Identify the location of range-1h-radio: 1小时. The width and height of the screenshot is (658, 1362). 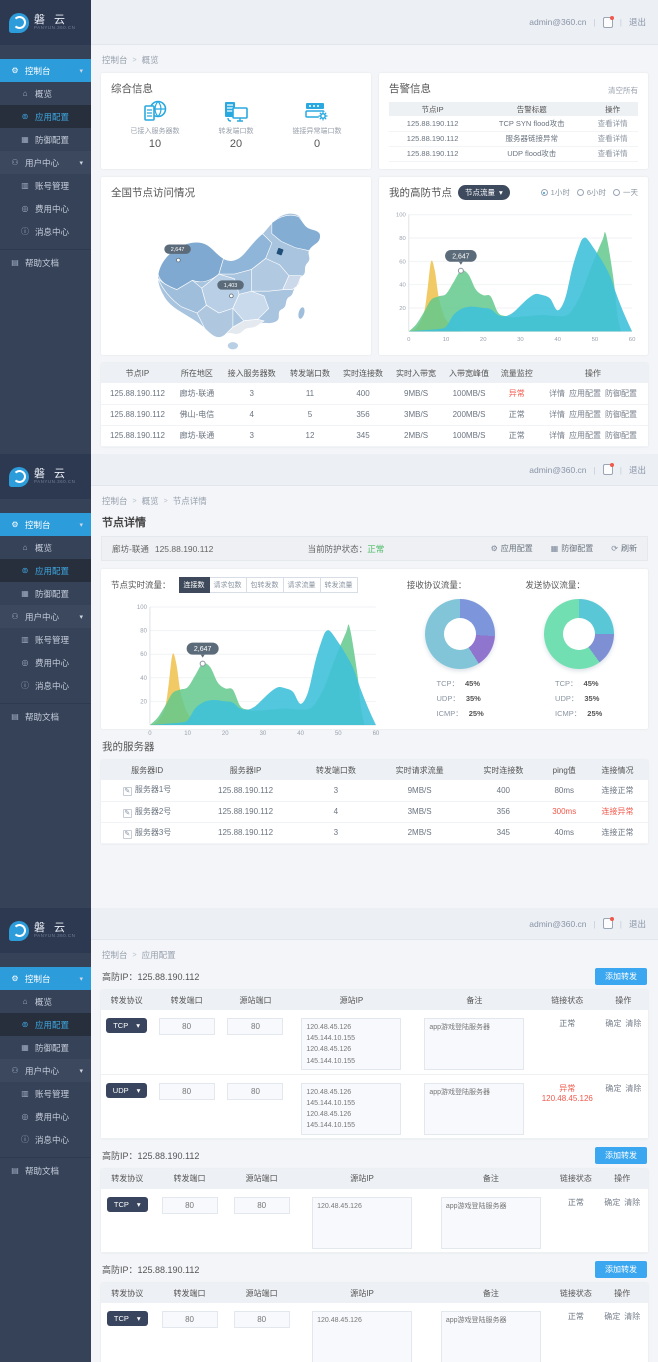
(555, 192).